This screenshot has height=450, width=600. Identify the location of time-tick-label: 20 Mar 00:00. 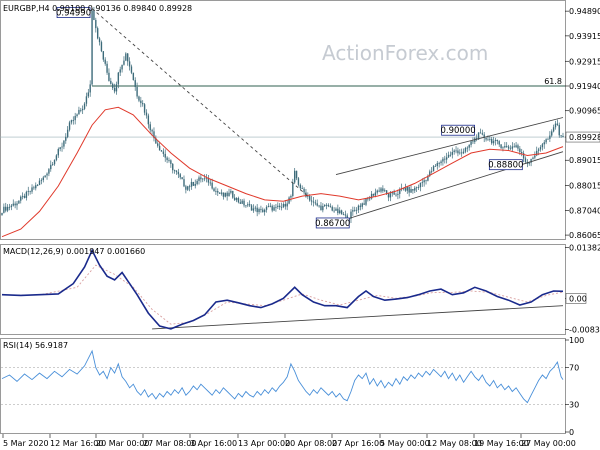
(122, 443).